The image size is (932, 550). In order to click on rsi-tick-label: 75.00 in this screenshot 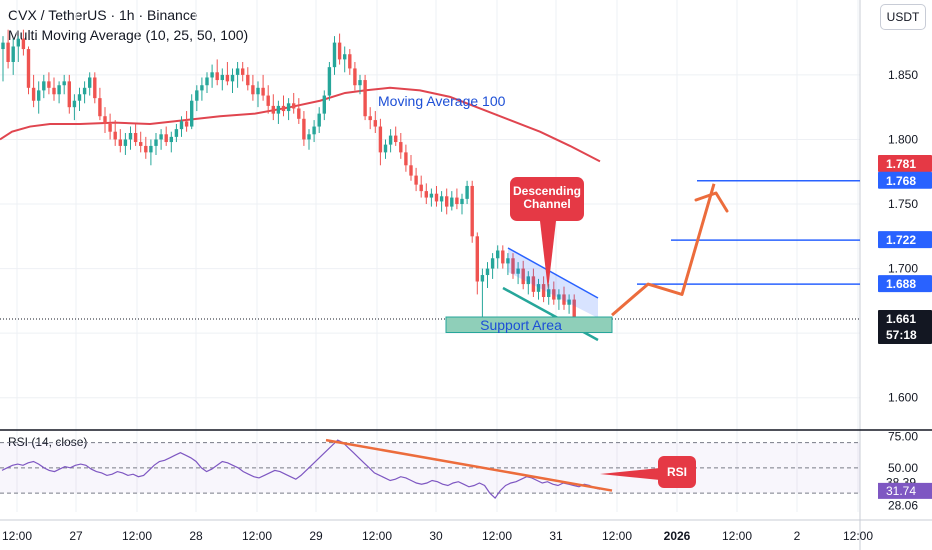, I will do `click(903, 436)`.